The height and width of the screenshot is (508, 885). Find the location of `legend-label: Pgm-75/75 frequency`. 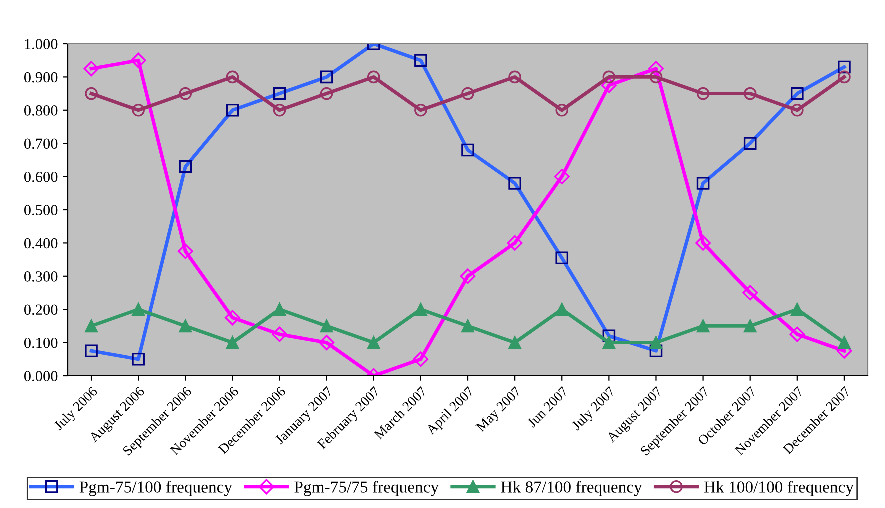

legend-label: Pgm-75/75 frequency is located at coordinates (367, 488).